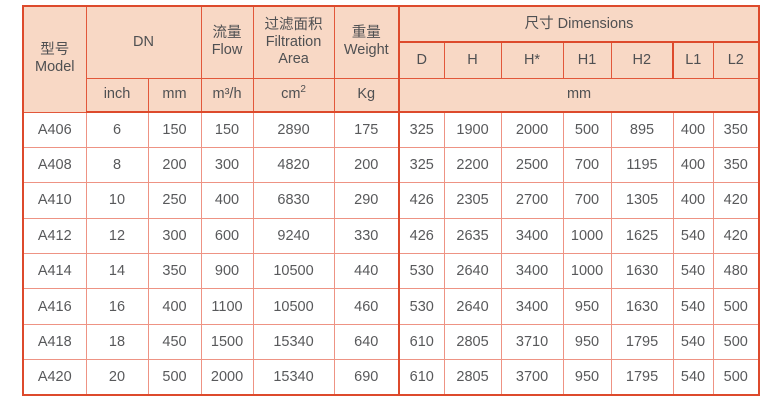  What do you see at coordinates (227, 165) in the screenshot?
I see `cell-flow: 300` at bounding box center [227, 165].